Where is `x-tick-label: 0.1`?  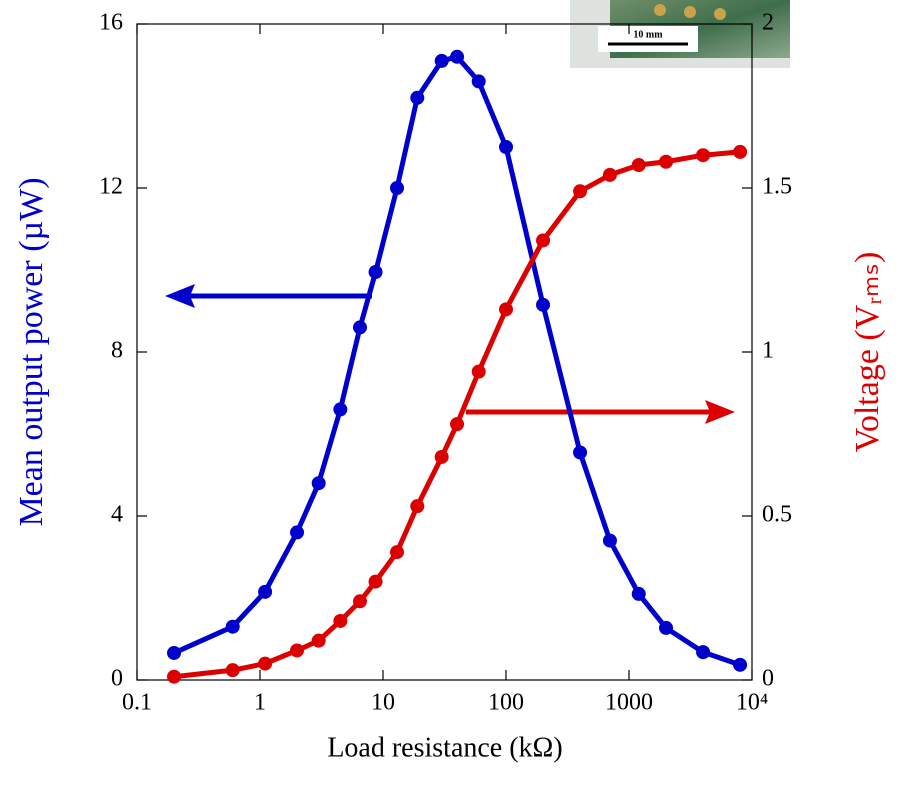
x-tick-label: 0.1 is located at coordinates (137, 703).